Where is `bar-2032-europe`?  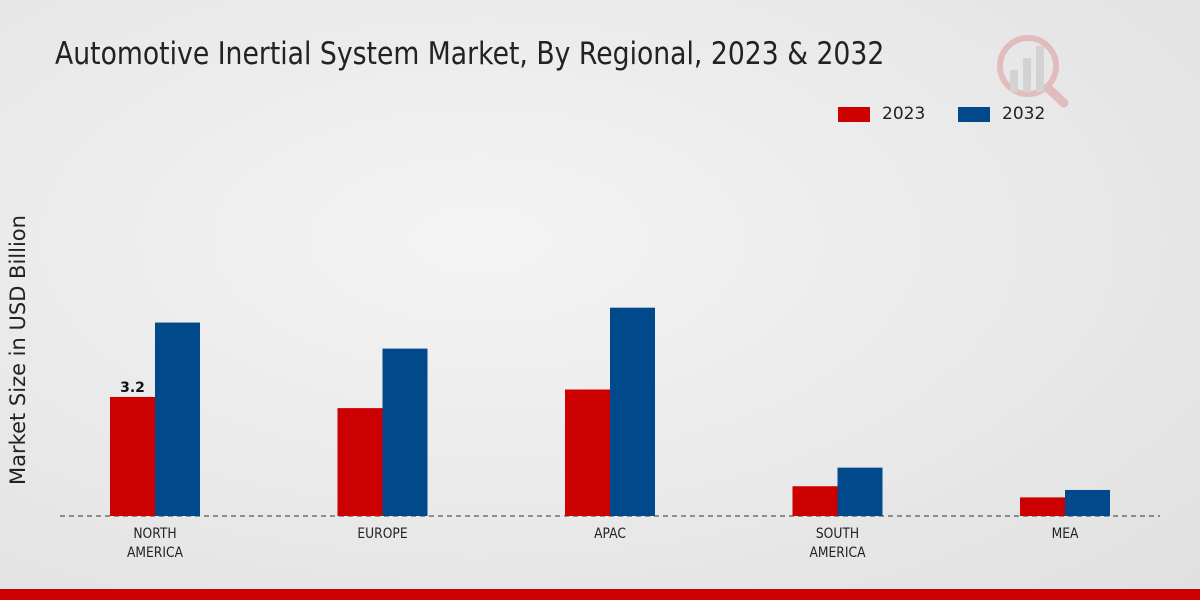
bar-2032-europe is located at coordinates (405, 432).